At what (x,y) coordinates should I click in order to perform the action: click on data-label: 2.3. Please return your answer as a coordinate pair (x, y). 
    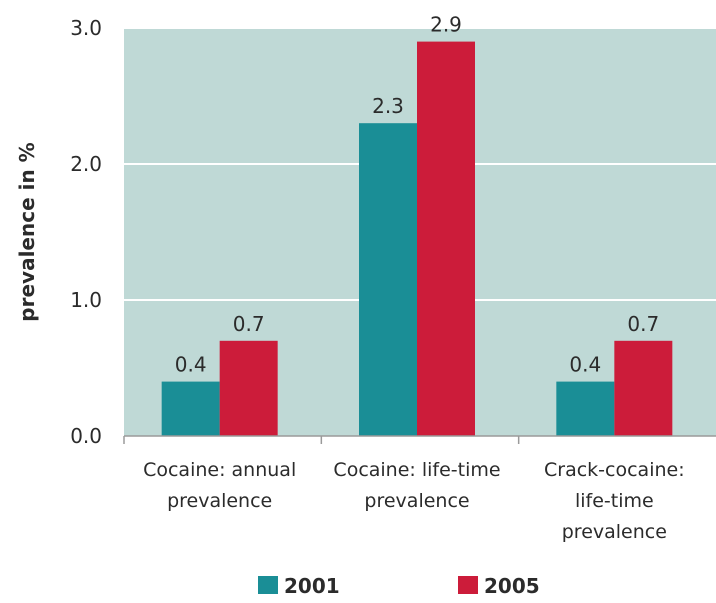
    Looking at the image, I should click on (388, 106).